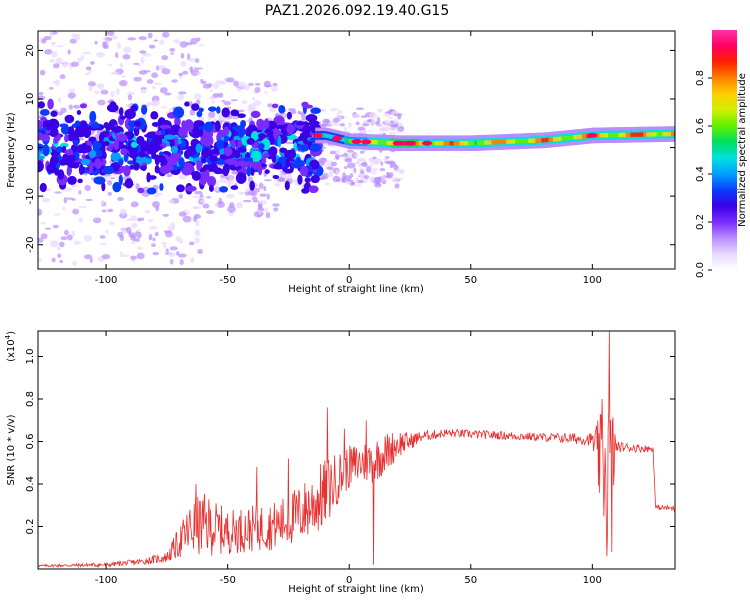  I want to click on colorbar-gradient, so click(724, 150).